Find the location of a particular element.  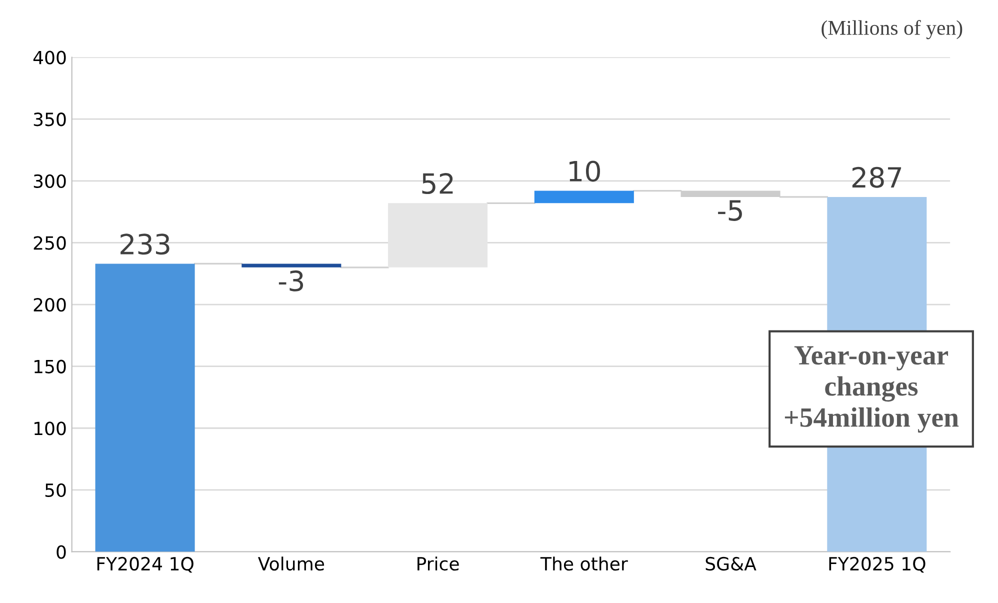

x-tick-label: SG&A is located at coordinates (731, 563).